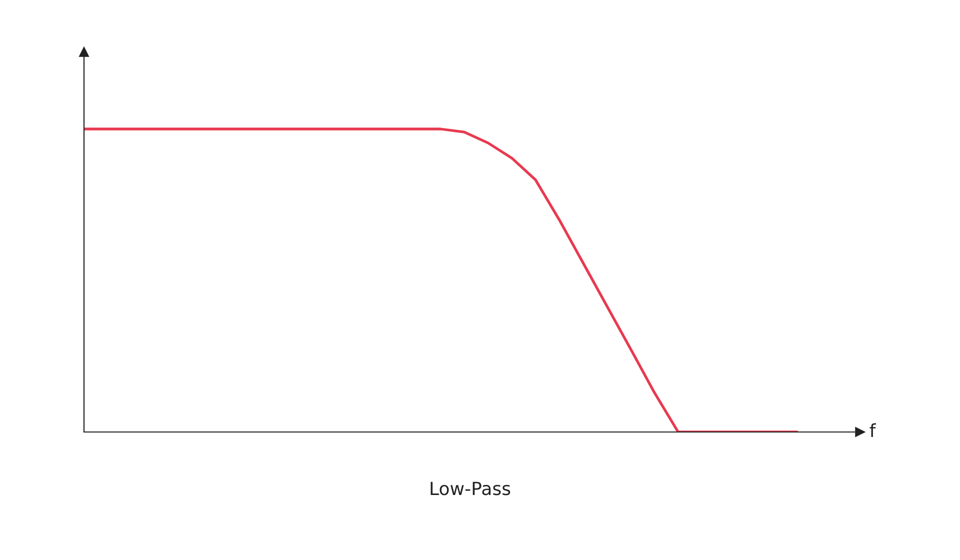  Describe the element at coordinates (873, 430) in the screenshot. I see `x-axis-title: f` at that location.